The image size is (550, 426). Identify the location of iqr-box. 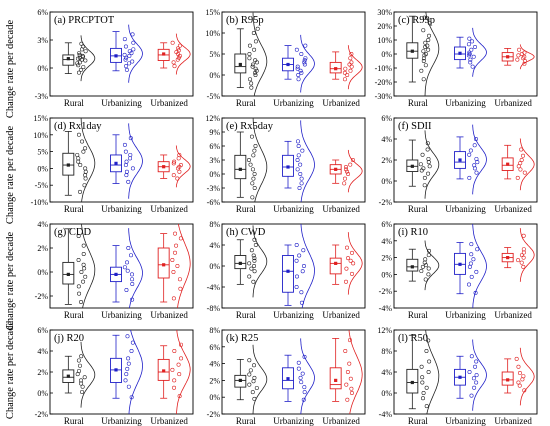
(288, 274).